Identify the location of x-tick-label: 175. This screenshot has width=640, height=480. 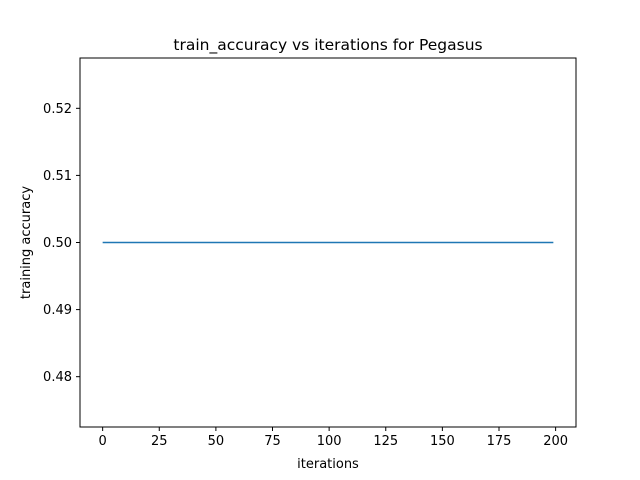
(499, 441).